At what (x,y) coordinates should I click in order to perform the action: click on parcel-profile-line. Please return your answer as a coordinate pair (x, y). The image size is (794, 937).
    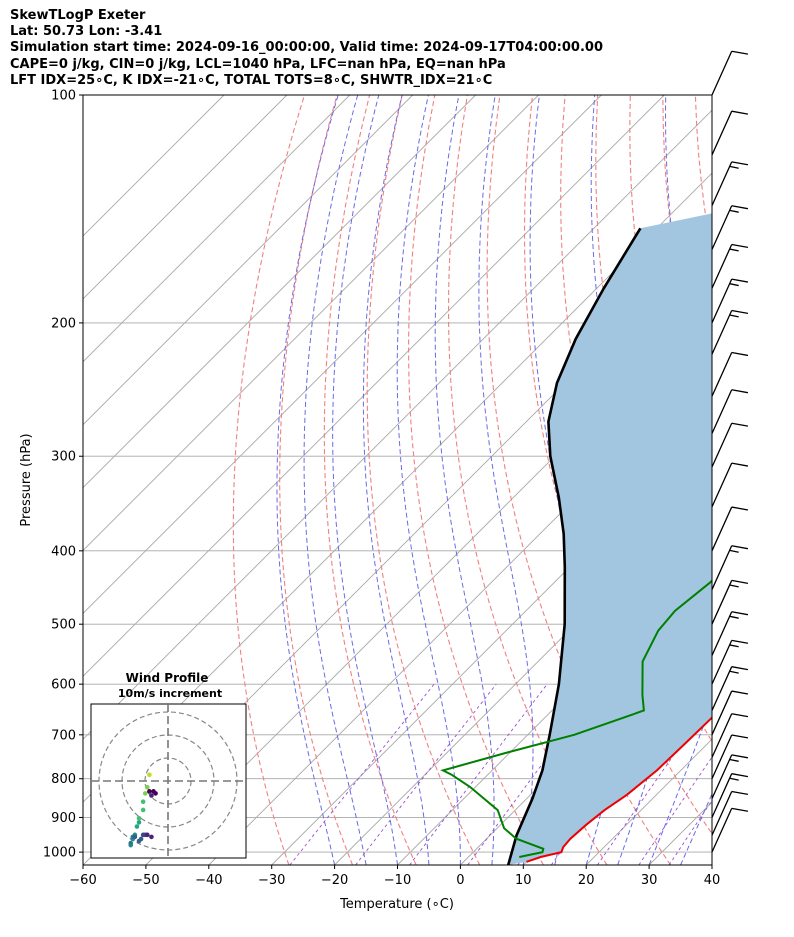
    Looking at the image, I should click on (574, 546).